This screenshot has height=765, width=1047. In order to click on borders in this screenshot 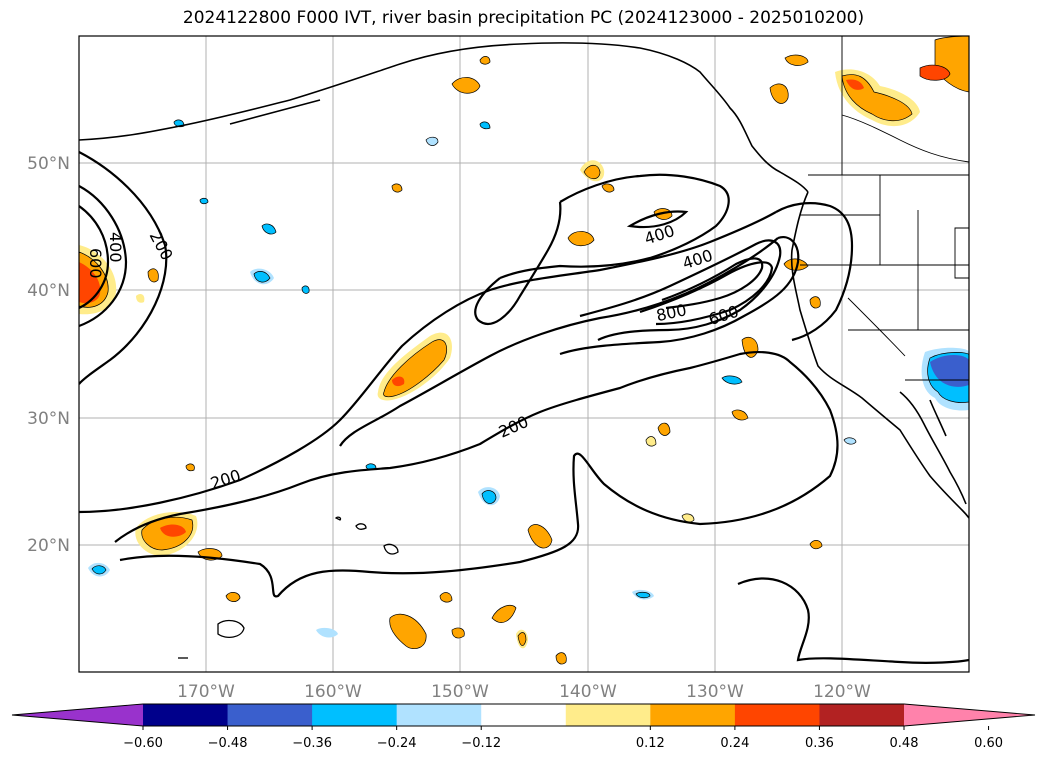, I will do `click(884, 208)`.